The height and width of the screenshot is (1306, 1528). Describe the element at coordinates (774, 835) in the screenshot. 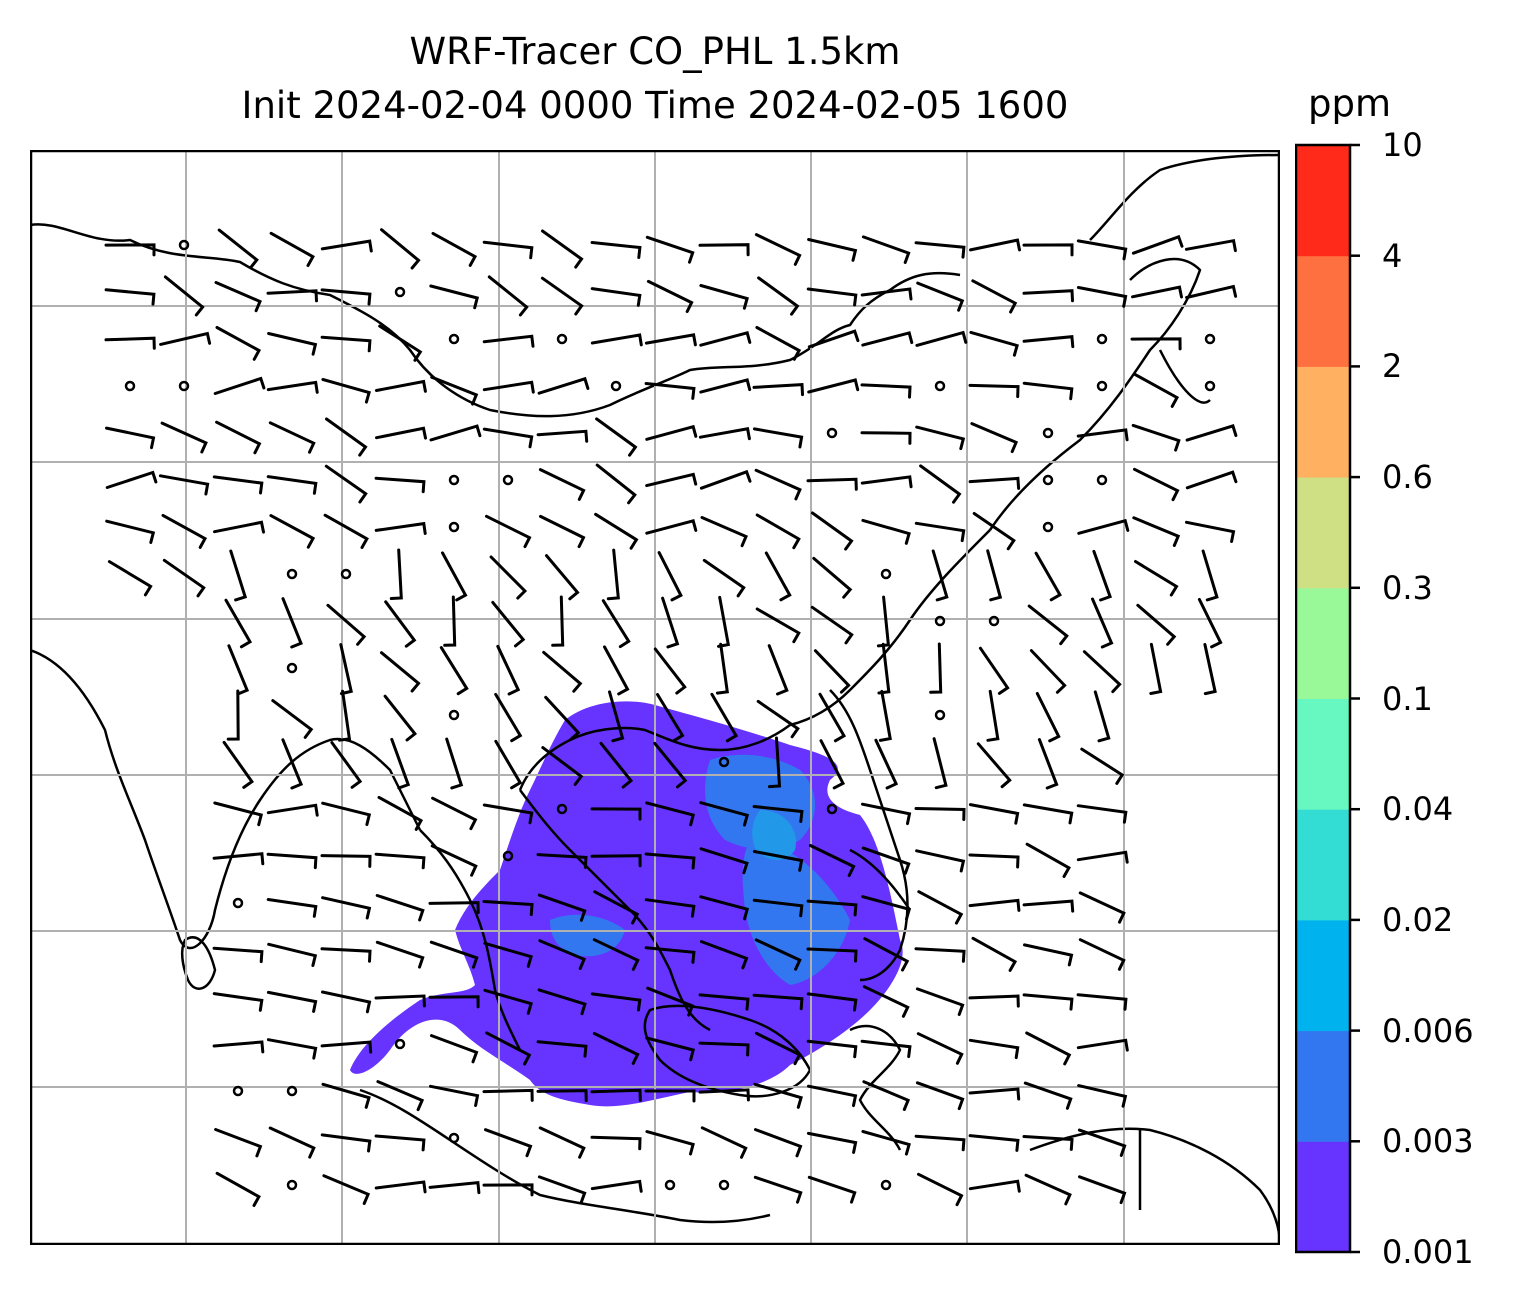

I see `plume-0.006-region` at that location.